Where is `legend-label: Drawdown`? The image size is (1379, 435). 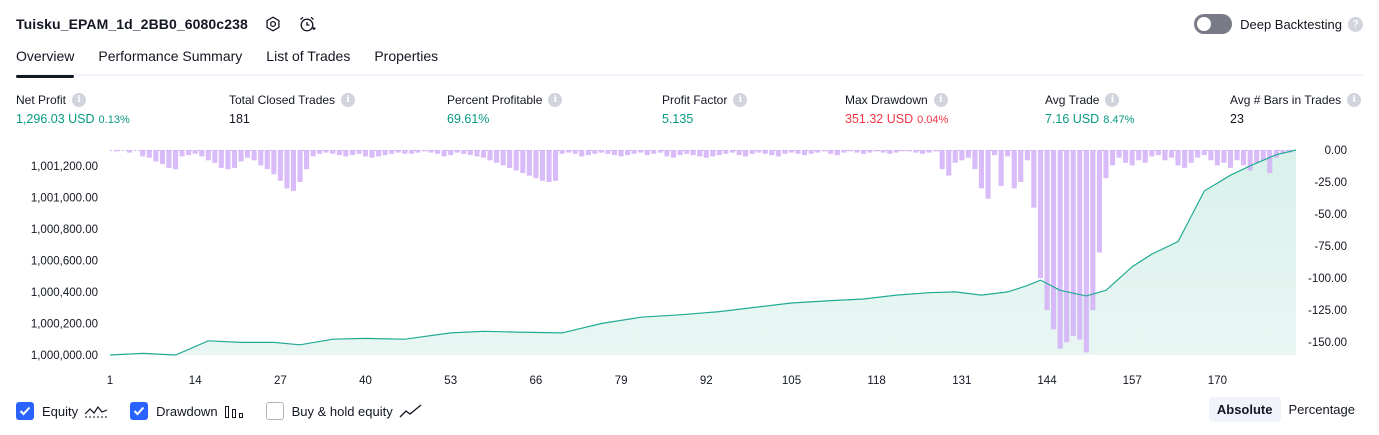 legend-label: Drawdown is located at coordinates (187, 411).